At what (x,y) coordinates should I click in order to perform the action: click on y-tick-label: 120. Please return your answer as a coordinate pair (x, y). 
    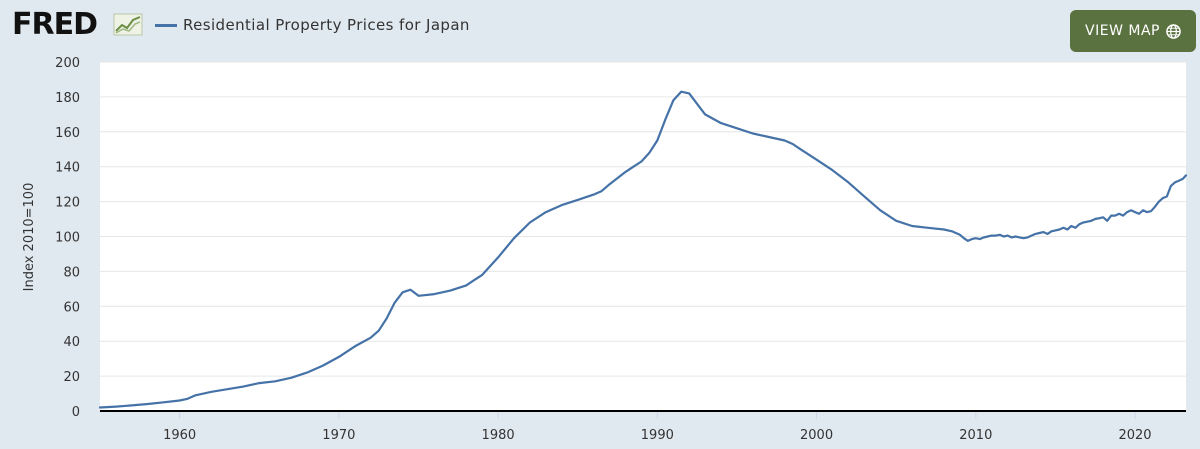
    Looking at the image, I should click on (67, 203).